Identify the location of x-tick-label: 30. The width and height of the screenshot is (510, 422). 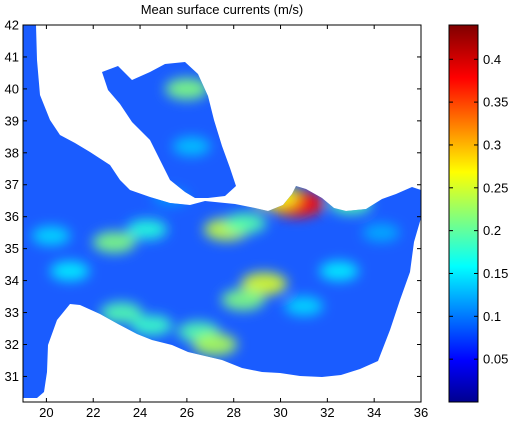
(280, 412).